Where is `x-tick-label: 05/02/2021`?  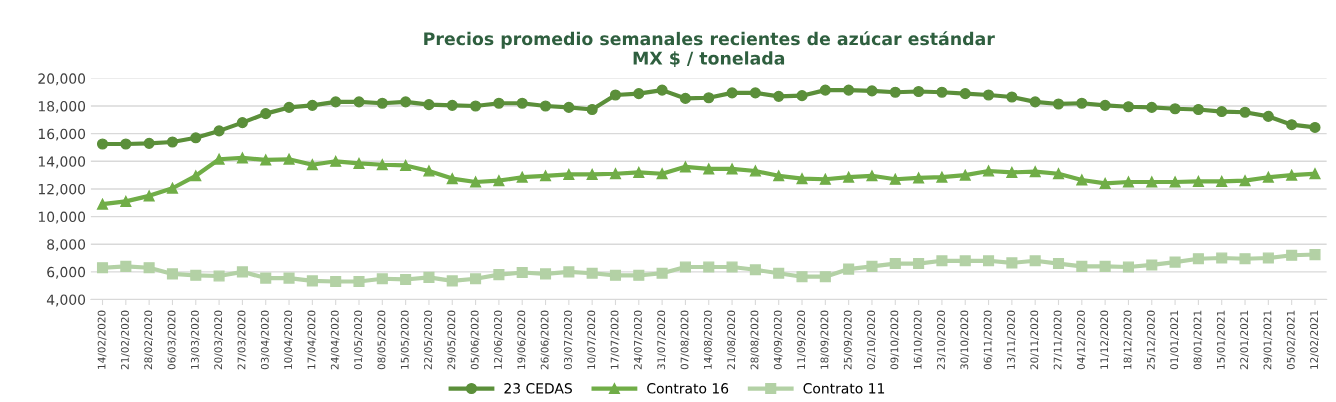 x-tick-label: 05/02/2021 is located at coordinates (1291, 340).